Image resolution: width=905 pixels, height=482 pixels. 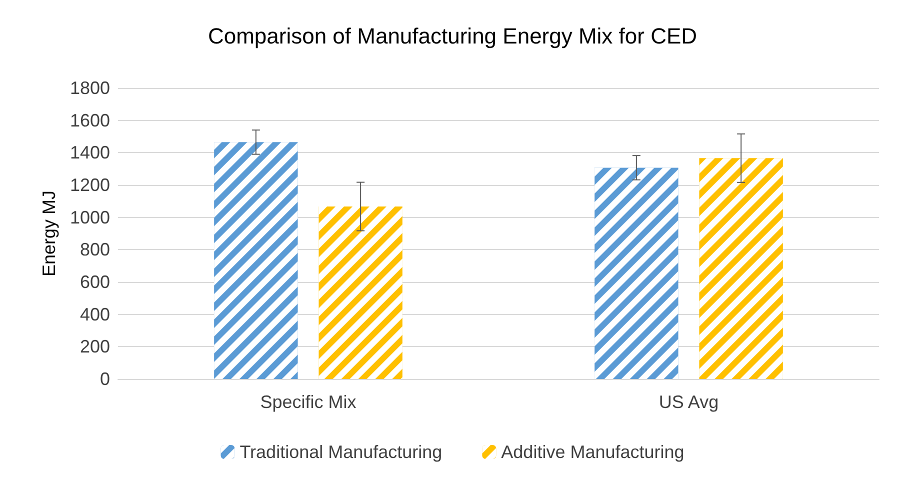 I want to click on y-tick-label: 1600, so click(x=90, y=120).